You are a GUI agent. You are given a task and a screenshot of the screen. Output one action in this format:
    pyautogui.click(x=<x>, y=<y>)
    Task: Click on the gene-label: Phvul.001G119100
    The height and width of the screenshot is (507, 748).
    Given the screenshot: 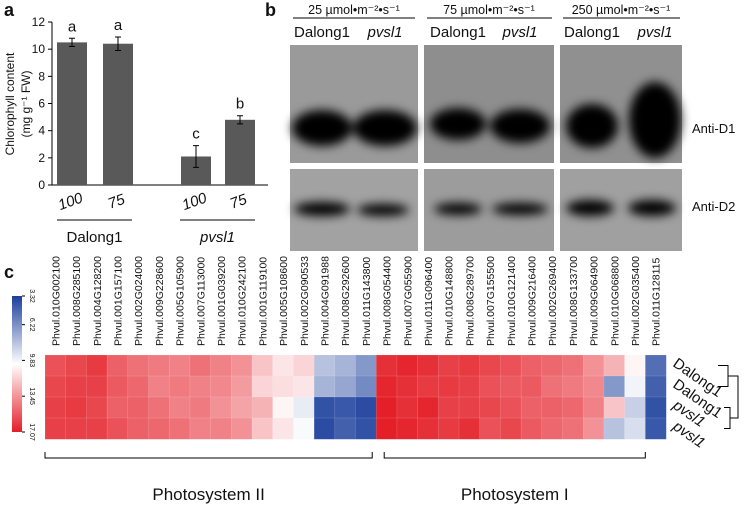 What is the action you would take?
    pyautogui.click(x=263, y=301)
    